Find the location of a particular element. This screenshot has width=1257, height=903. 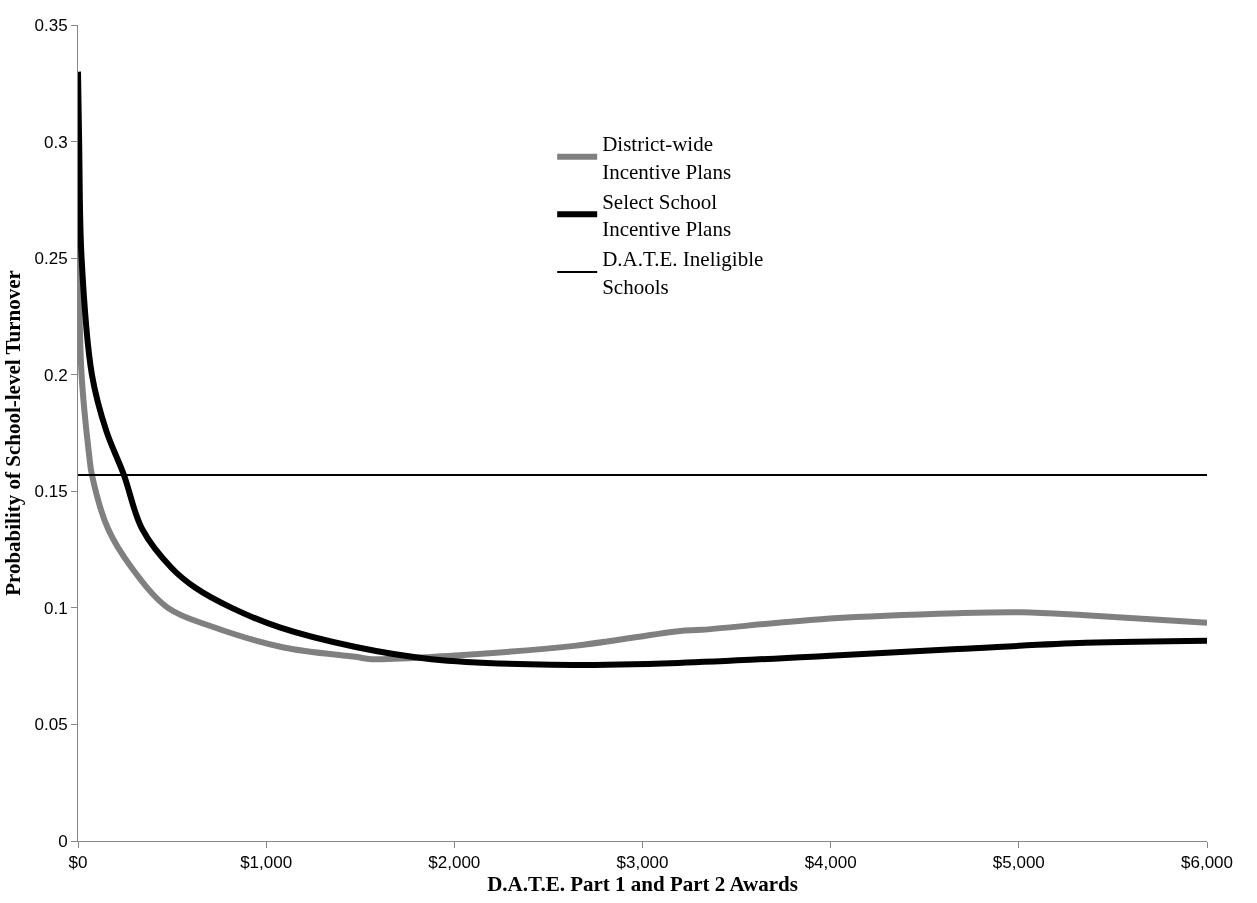

x-tick-label: $0 is located at coordinates (78, 863).